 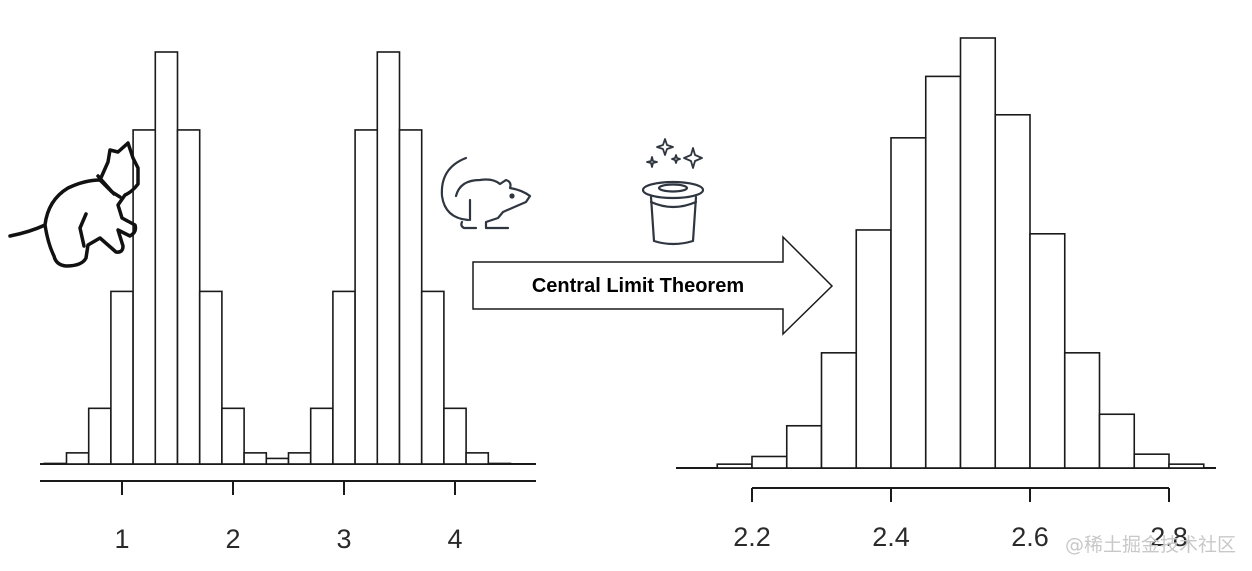 I want to click on watermark: @稀土掘金技术社区, so click(x=1150, y=545).